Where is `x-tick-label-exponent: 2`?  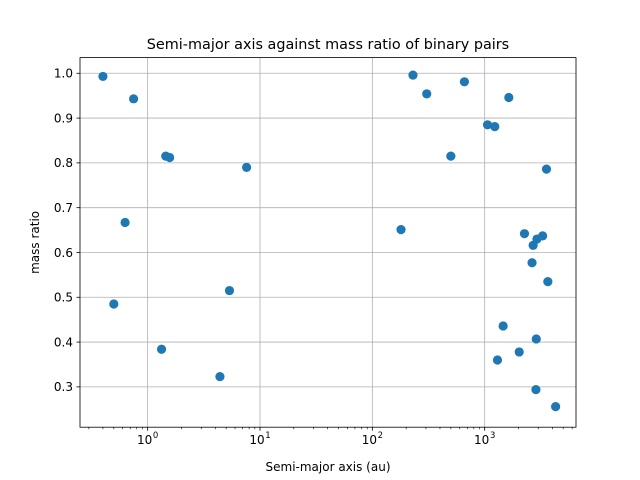
x-tick-label-exponent: 2 is located at coordinates (380, 436).